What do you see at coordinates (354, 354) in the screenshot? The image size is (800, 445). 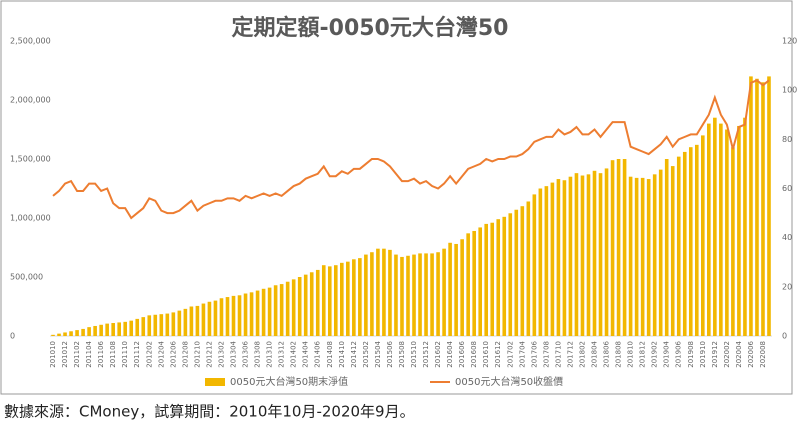 I see `x-tick-label: 201412` at bounding box center [354, 354].